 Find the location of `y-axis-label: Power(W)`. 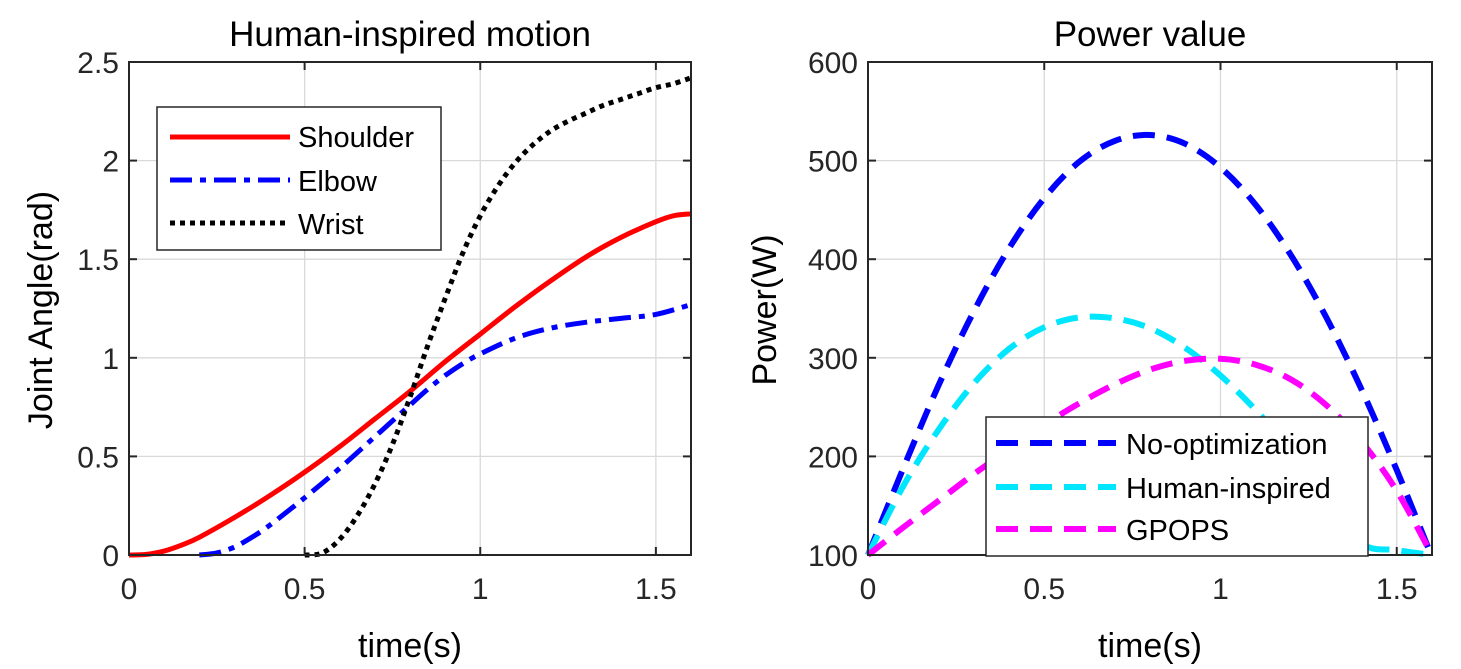

y-axis-label: Power(W) is located at coordinates (765, 309).